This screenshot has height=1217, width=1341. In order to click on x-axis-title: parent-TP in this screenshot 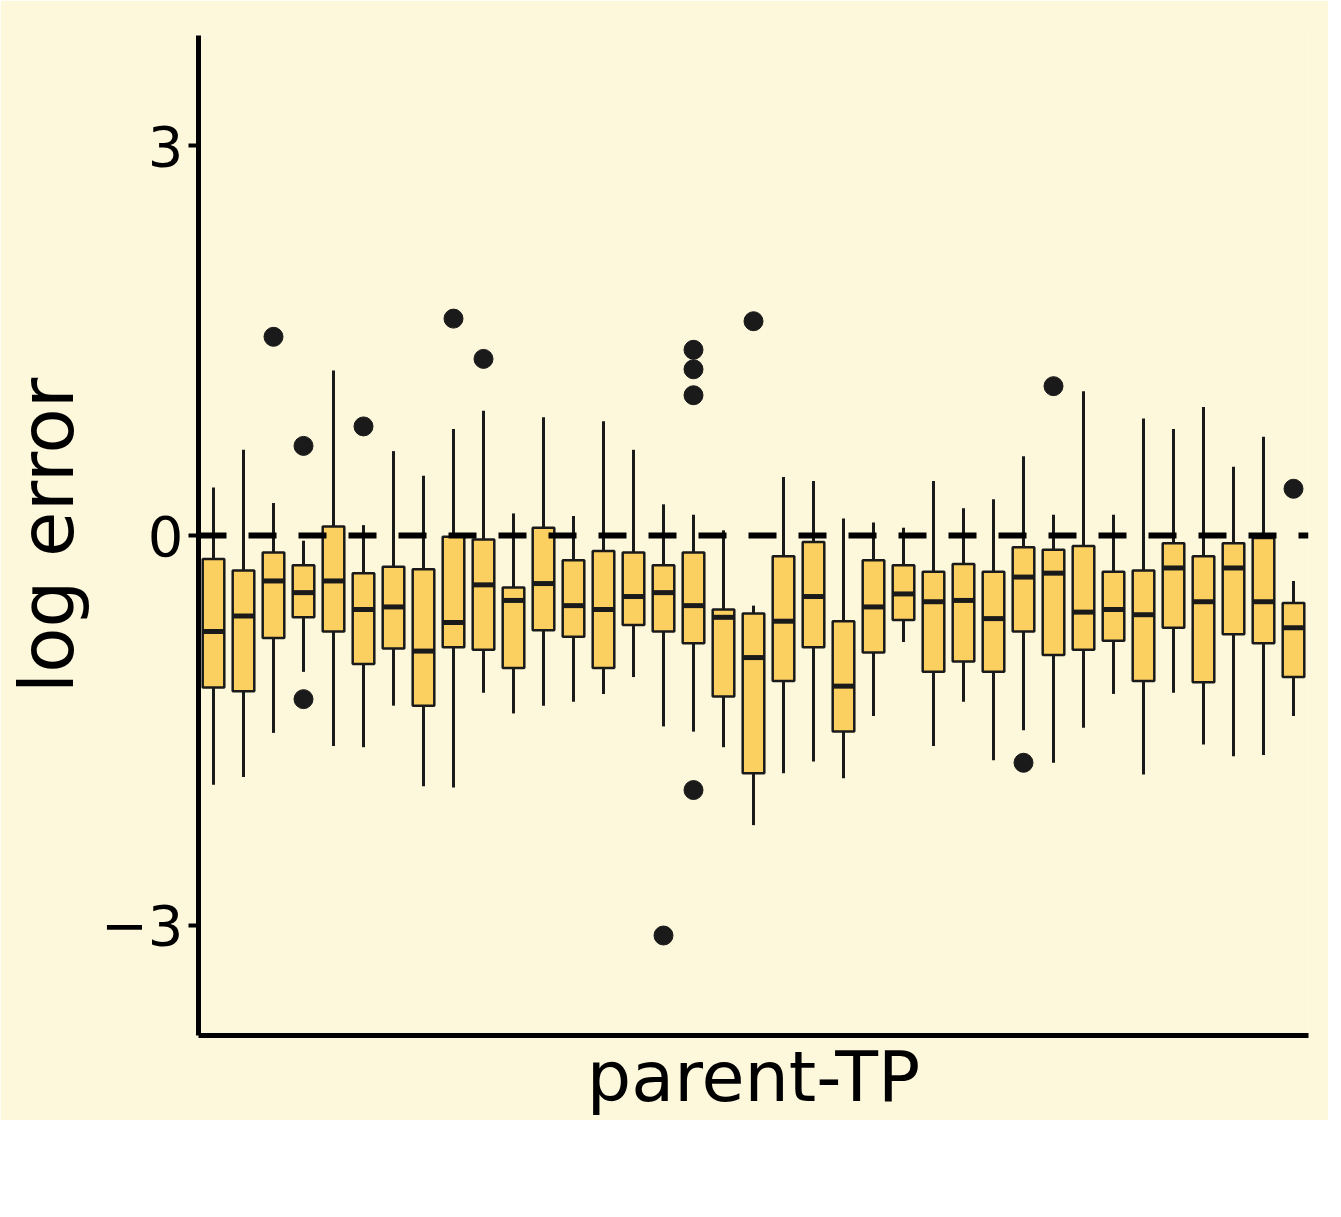, I will do `click(753, 1076)`.